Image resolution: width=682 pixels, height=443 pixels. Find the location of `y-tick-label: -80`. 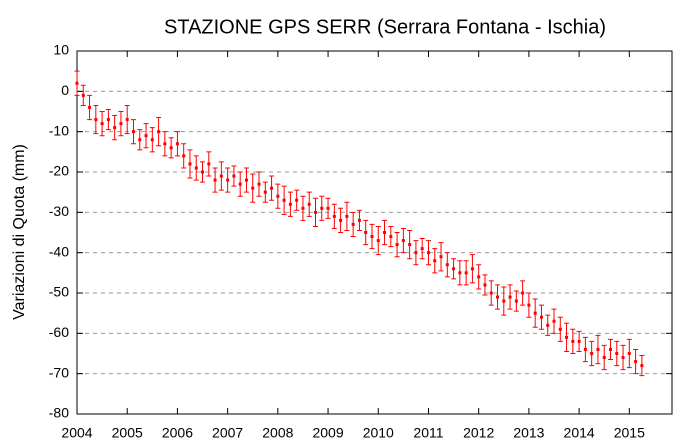

y-tick-label: -80 is located at coordinates (59, 413).